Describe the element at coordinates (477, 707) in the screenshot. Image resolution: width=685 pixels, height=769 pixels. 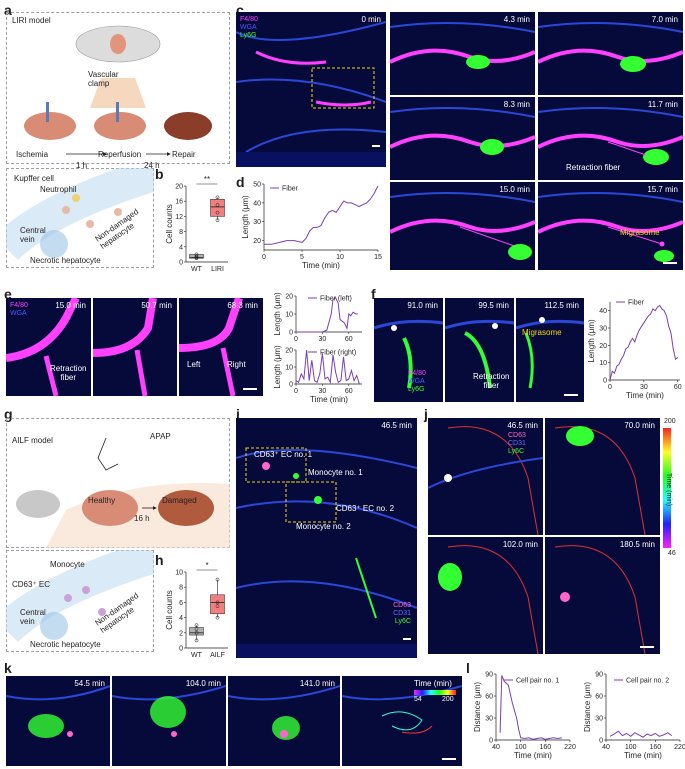
I see `y-axis-label: Distance (μm)` at that location.